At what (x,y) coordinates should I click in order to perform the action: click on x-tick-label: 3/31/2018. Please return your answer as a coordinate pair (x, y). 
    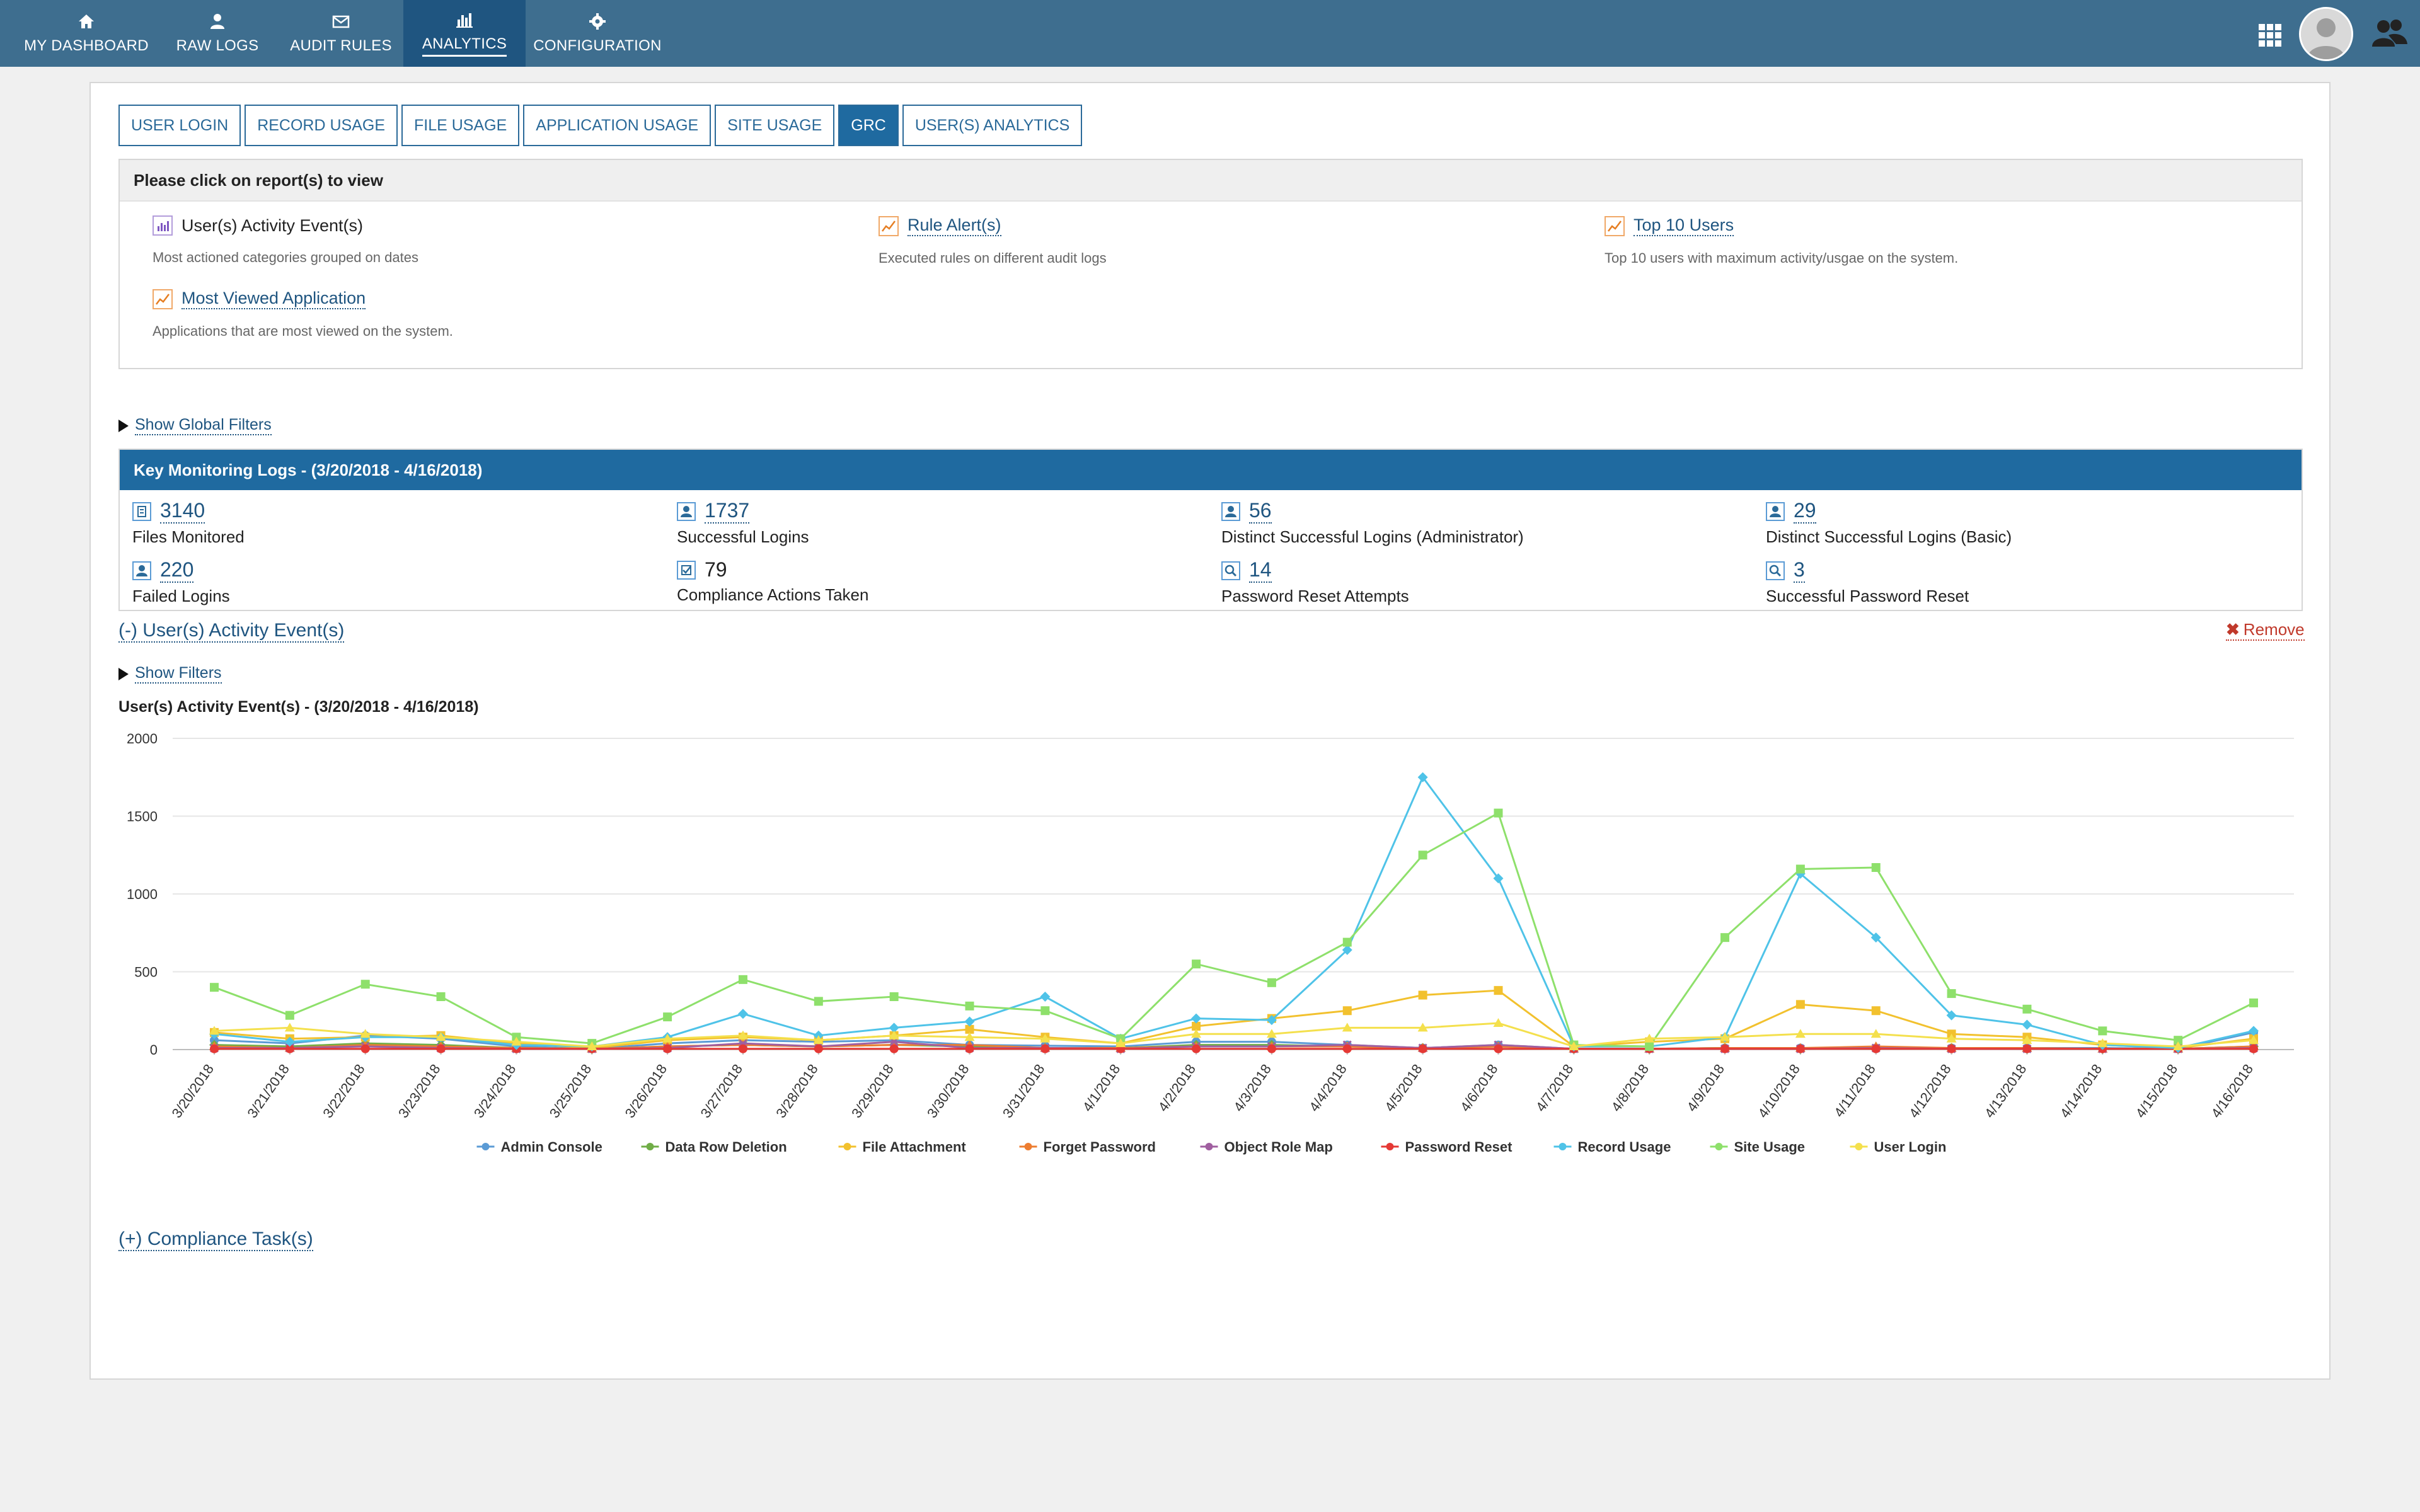
    Looking at the image, I should click on (1024, 1091).